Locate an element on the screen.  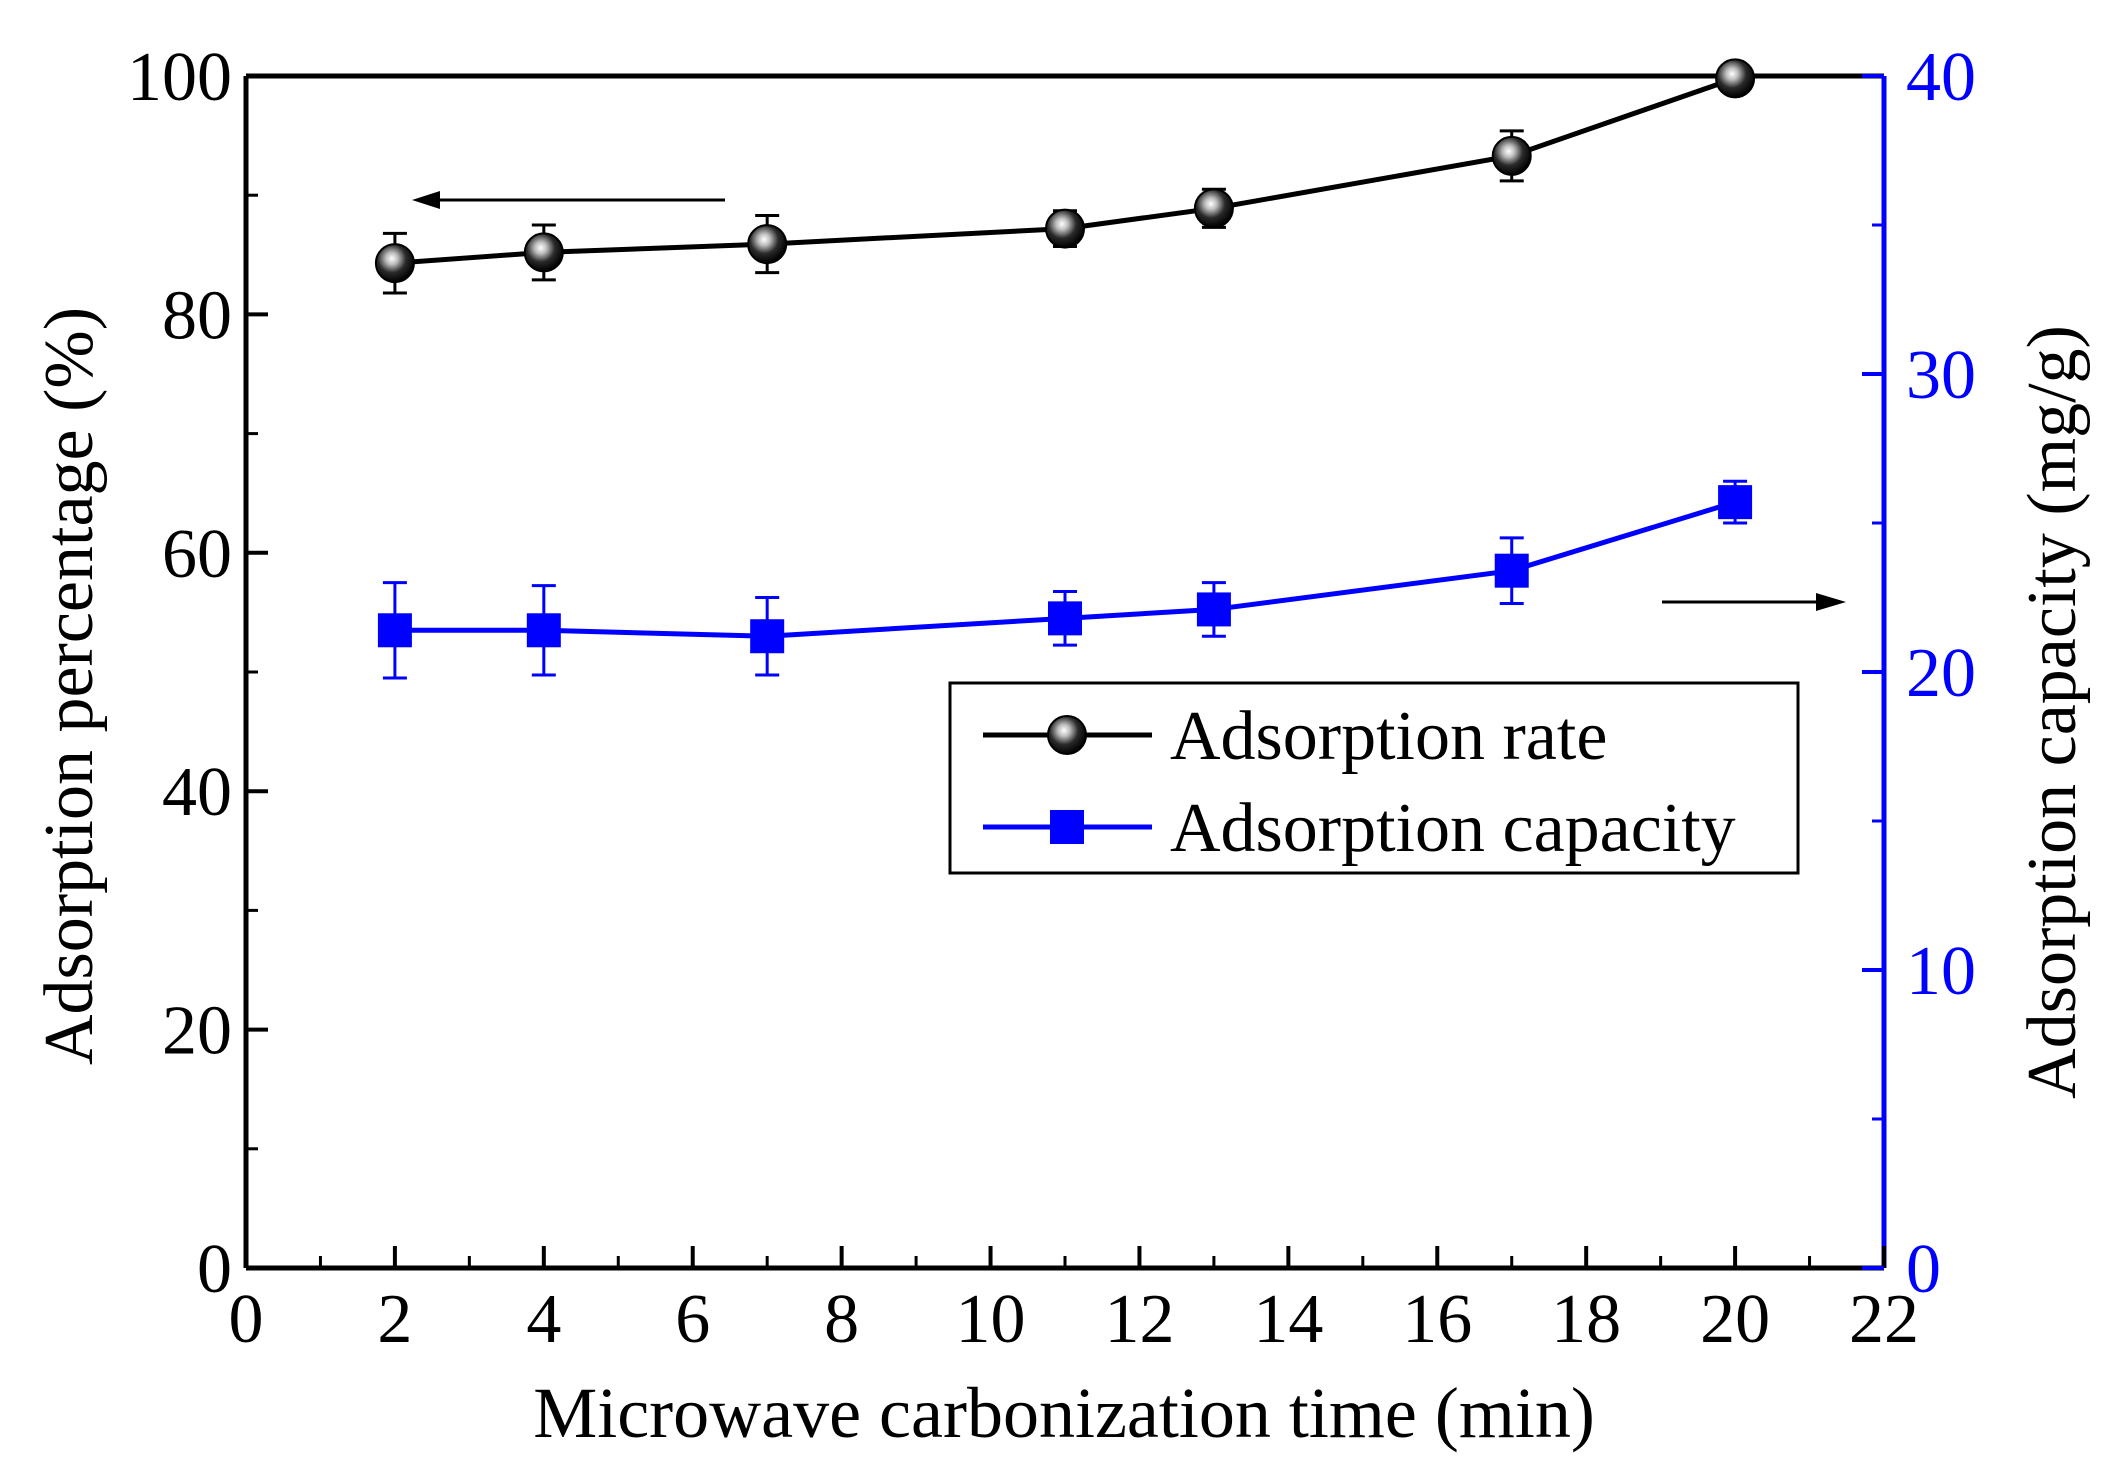
left-axis-arrowhead is located at coordinates (426, 200).